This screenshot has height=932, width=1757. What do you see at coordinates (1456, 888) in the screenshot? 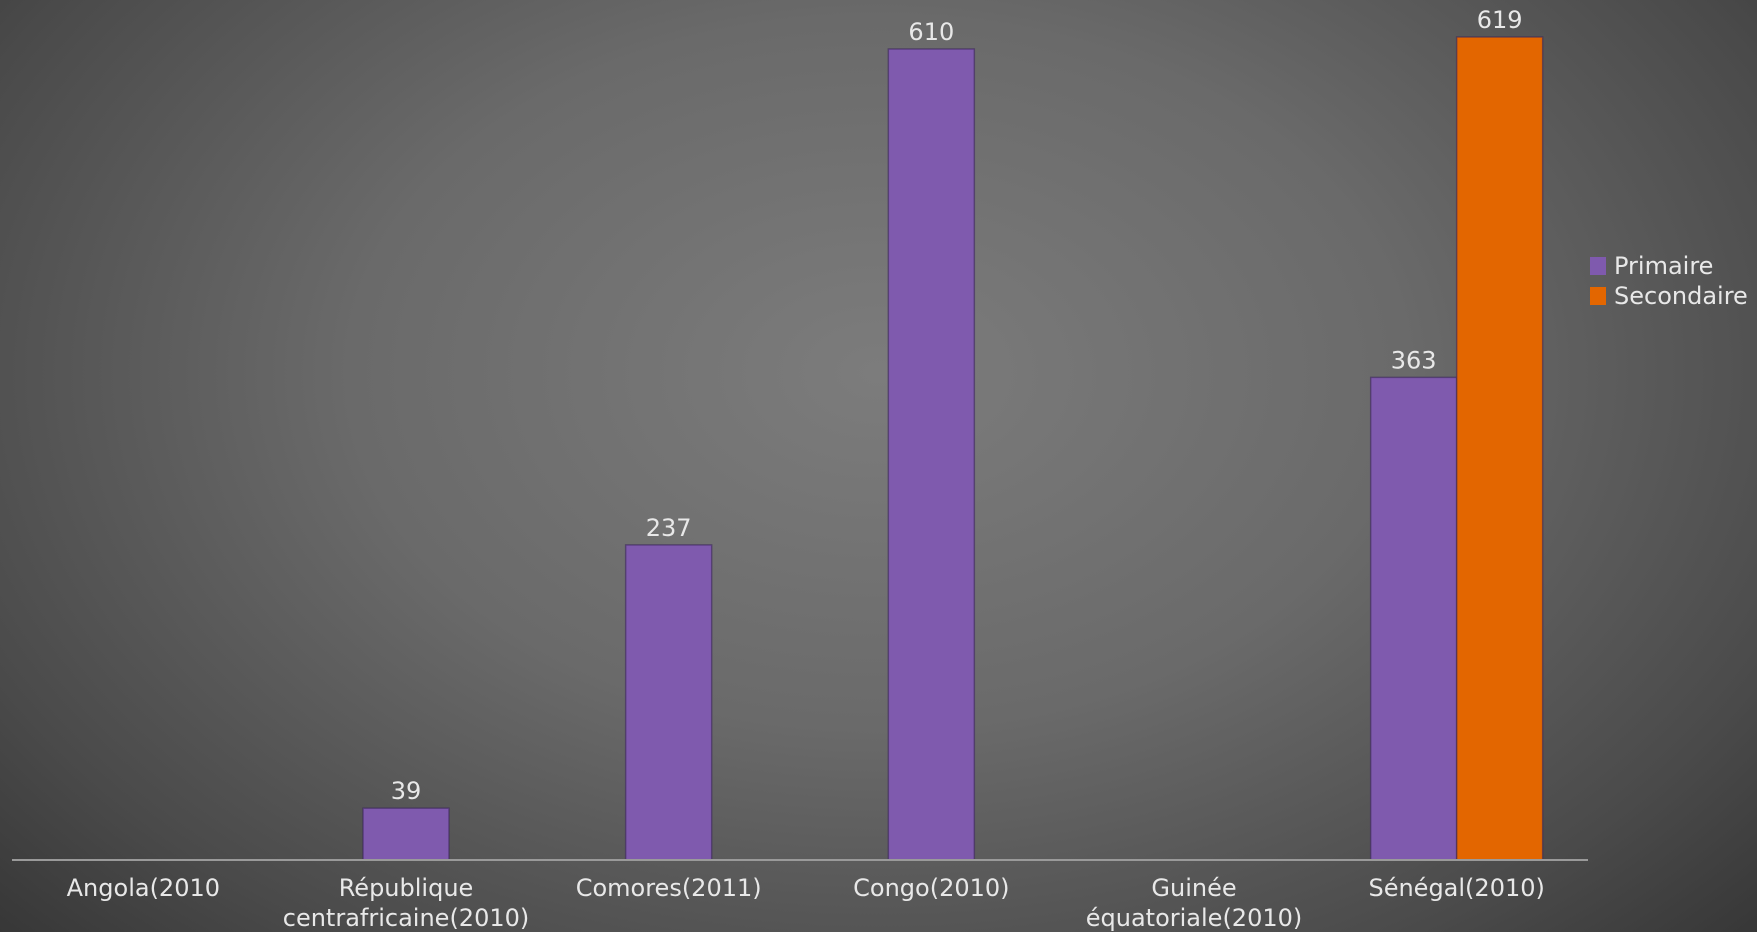
I see `x-tick-label-5: Sénégal(2010)` at bounding box center [1456, 888].